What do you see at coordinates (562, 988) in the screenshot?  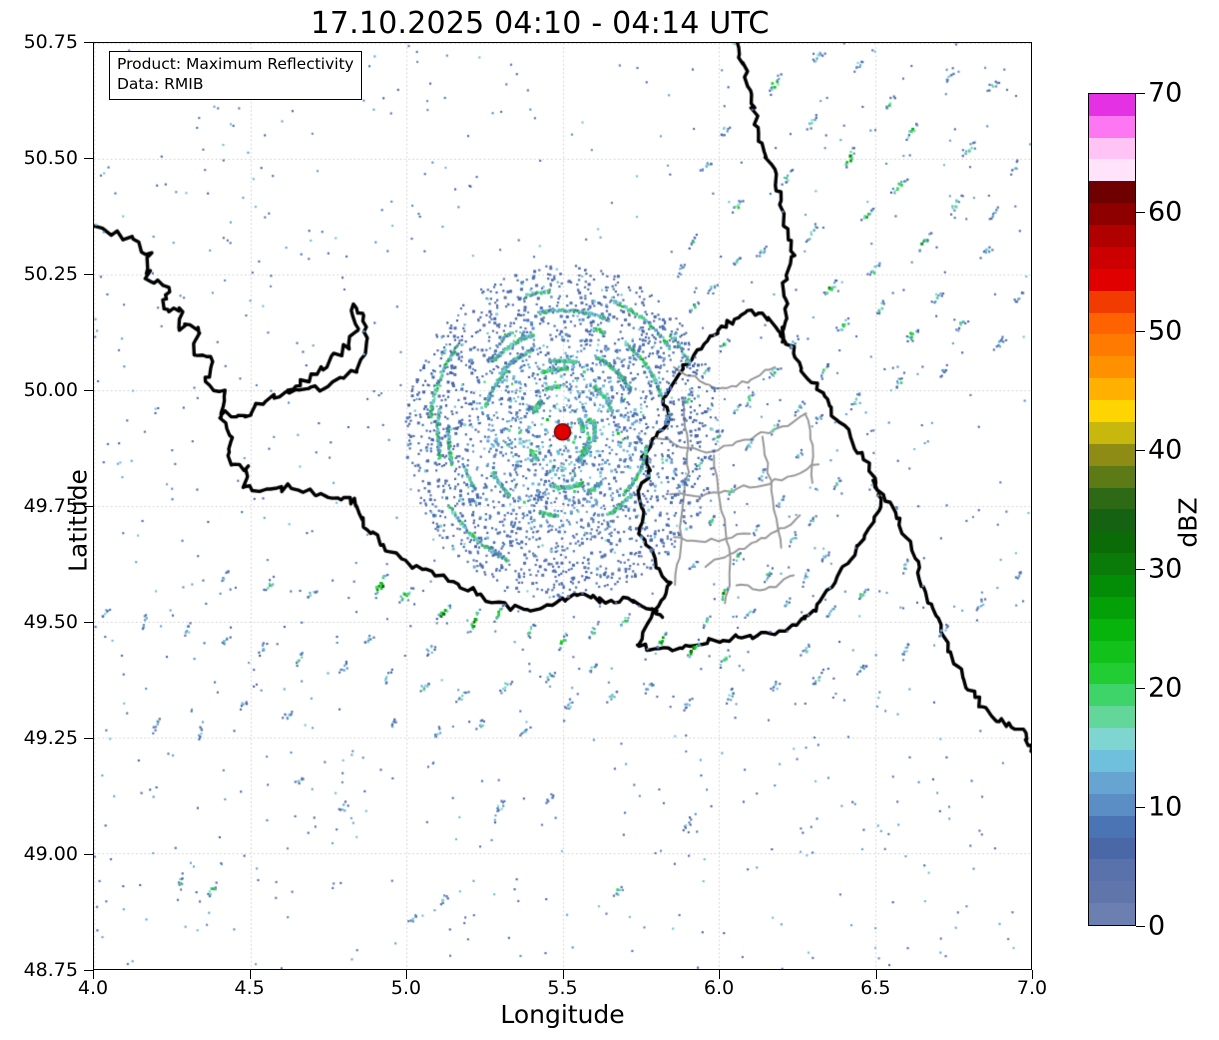 I see `x-tick-label-3: 5.5` at bounding box center [562, 988].